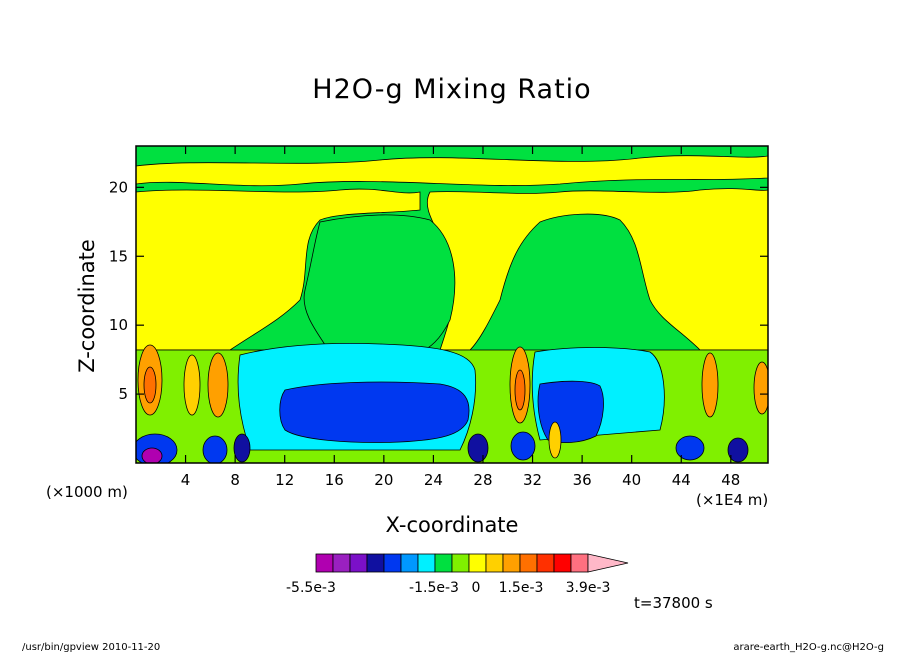 The image size is (904, 654). Describe the element at coordinates (87, 492) in the screenshot. I see `x-axis-unit-left: (×1000 m)` at that location.